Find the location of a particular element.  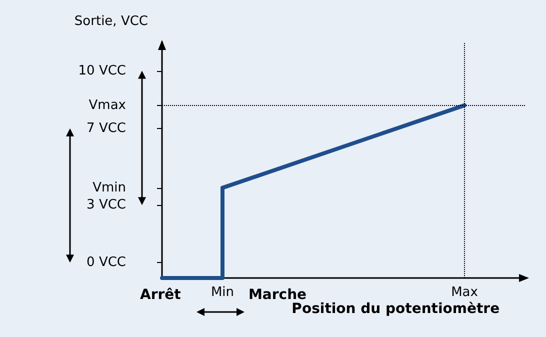

y-tick-label: 3 VCC is located at coordinates (106, 205).